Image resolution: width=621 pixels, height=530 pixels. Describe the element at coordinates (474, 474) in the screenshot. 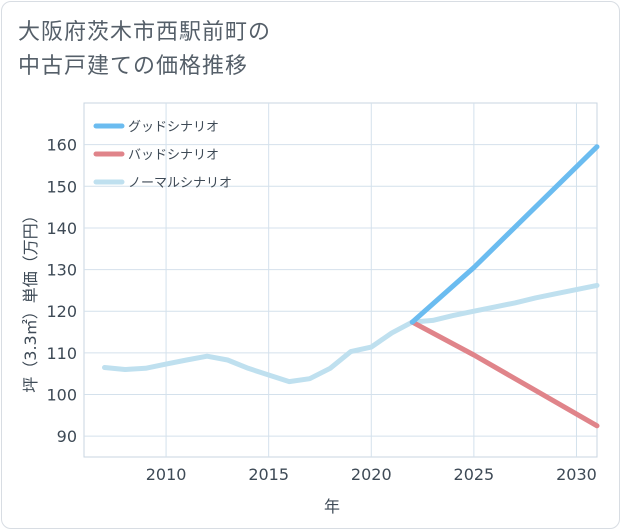

I see `x-tick-label: 2025` at that location.